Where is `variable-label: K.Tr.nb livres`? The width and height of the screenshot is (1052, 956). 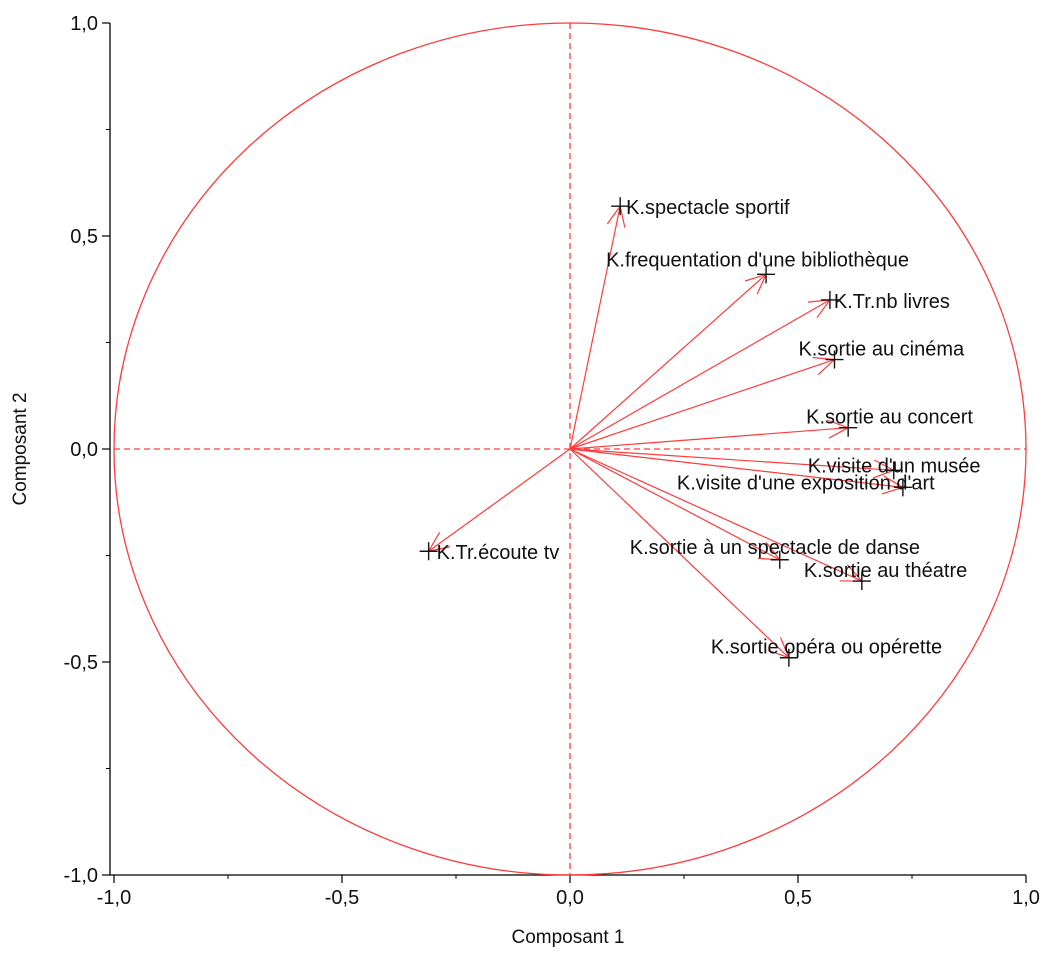 variable-label: K.Tr.nb livres is located at coordinates (892, 302).